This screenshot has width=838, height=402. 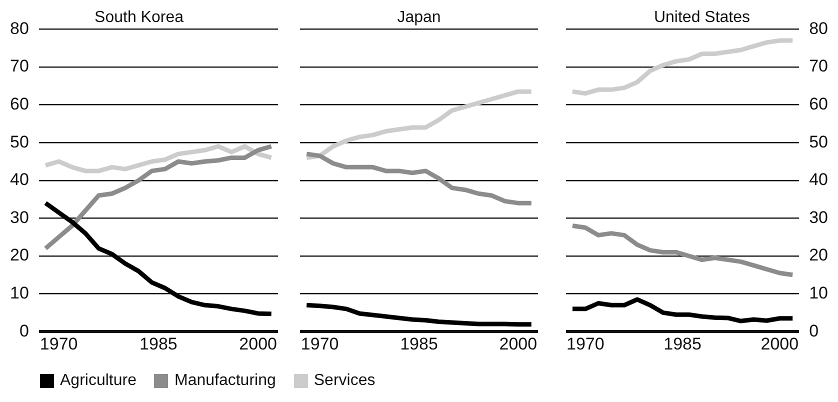 What do you see at coordinates (225, 381) in the screenshot?
I see `legend-label: Manufacturing` at bounding box center [225, 381].